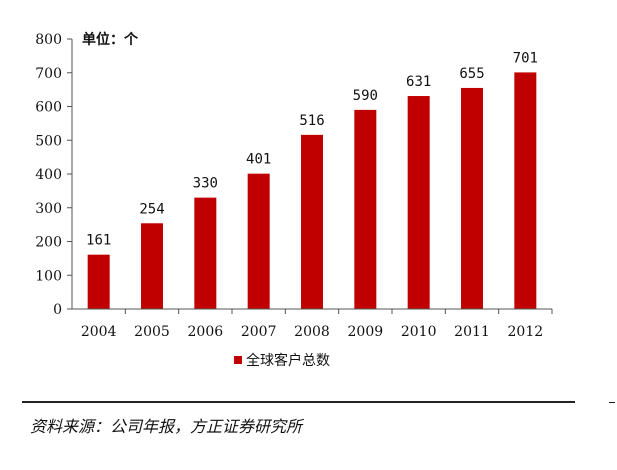  I want to click on bar-2005, so click(152, 266).